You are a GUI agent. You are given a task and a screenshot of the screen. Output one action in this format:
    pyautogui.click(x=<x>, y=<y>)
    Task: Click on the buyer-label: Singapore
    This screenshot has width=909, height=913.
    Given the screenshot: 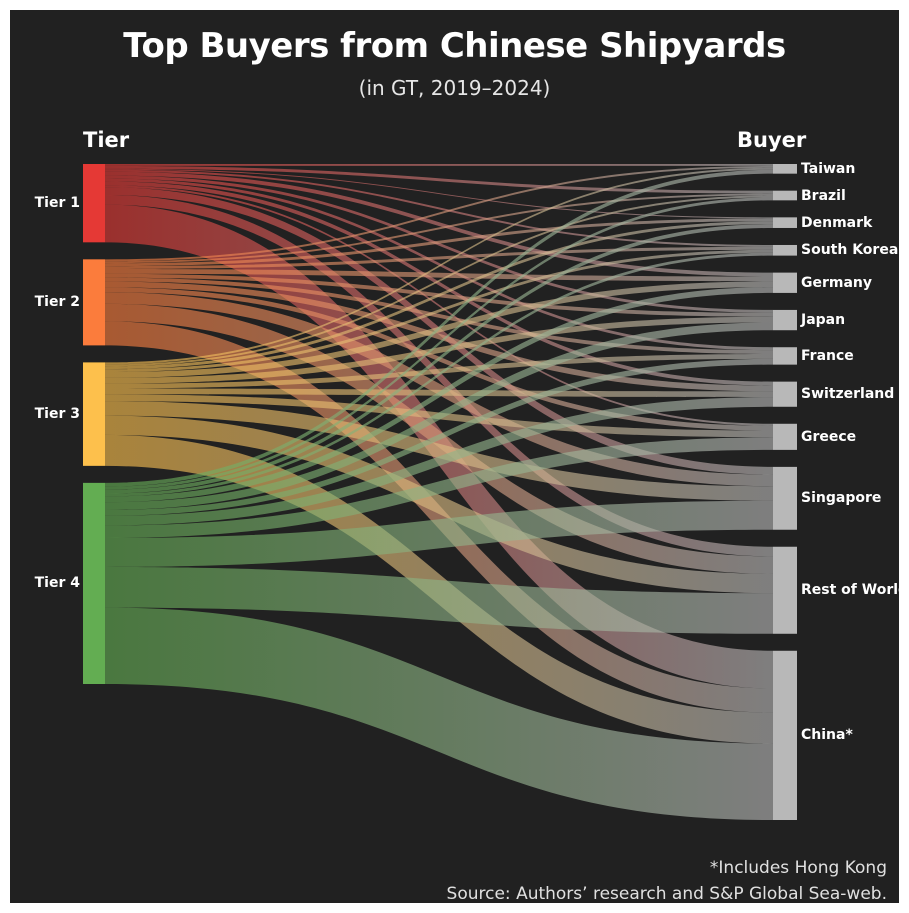 What is the action you would take?
    pyautogui.click(x=841, y=498)
    